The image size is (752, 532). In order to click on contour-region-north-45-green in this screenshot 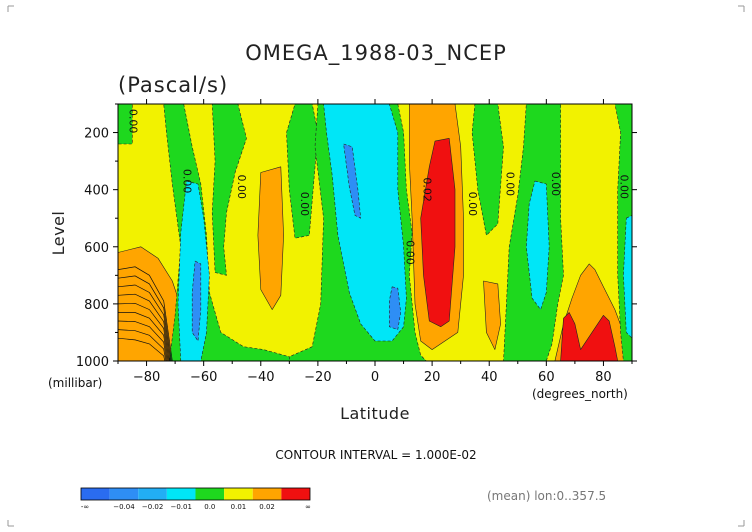, I will do `click(487, 170)`.